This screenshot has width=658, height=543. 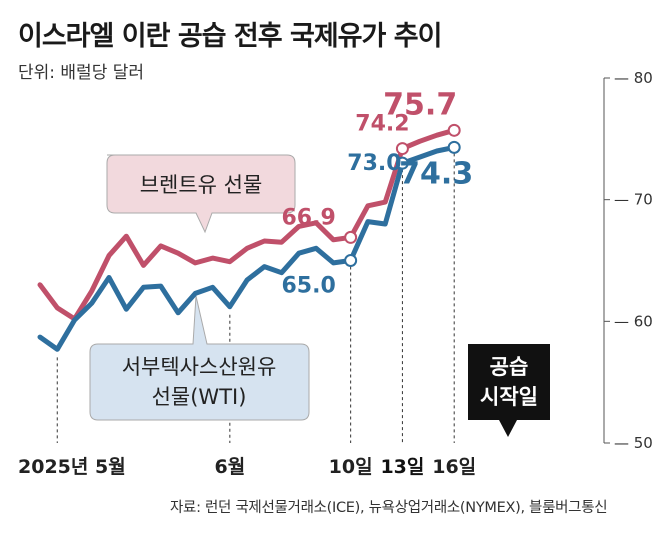 I want to click on point-labels: 66.9 74.275.7 65.0 73.074.3, so click(x=378, y=192).